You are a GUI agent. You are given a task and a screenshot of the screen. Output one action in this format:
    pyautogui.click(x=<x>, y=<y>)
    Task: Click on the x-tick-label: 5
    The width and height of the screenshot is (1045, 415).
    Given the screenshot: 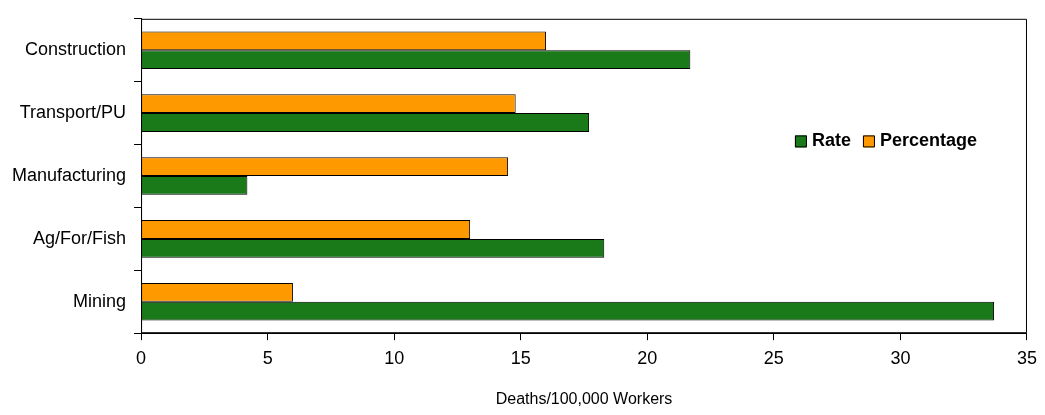 What is the action you would take?
    pyautogui.click(x=267, y=357)
    